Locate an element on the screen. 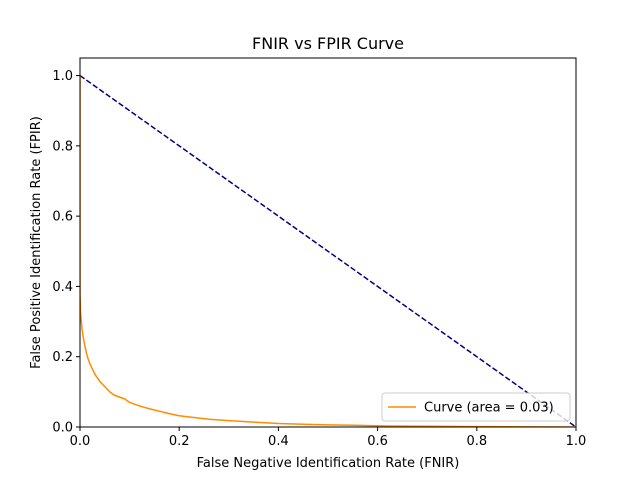 This screenshot has width=640, height=480. legend-box is located at coordinates (476, 407).